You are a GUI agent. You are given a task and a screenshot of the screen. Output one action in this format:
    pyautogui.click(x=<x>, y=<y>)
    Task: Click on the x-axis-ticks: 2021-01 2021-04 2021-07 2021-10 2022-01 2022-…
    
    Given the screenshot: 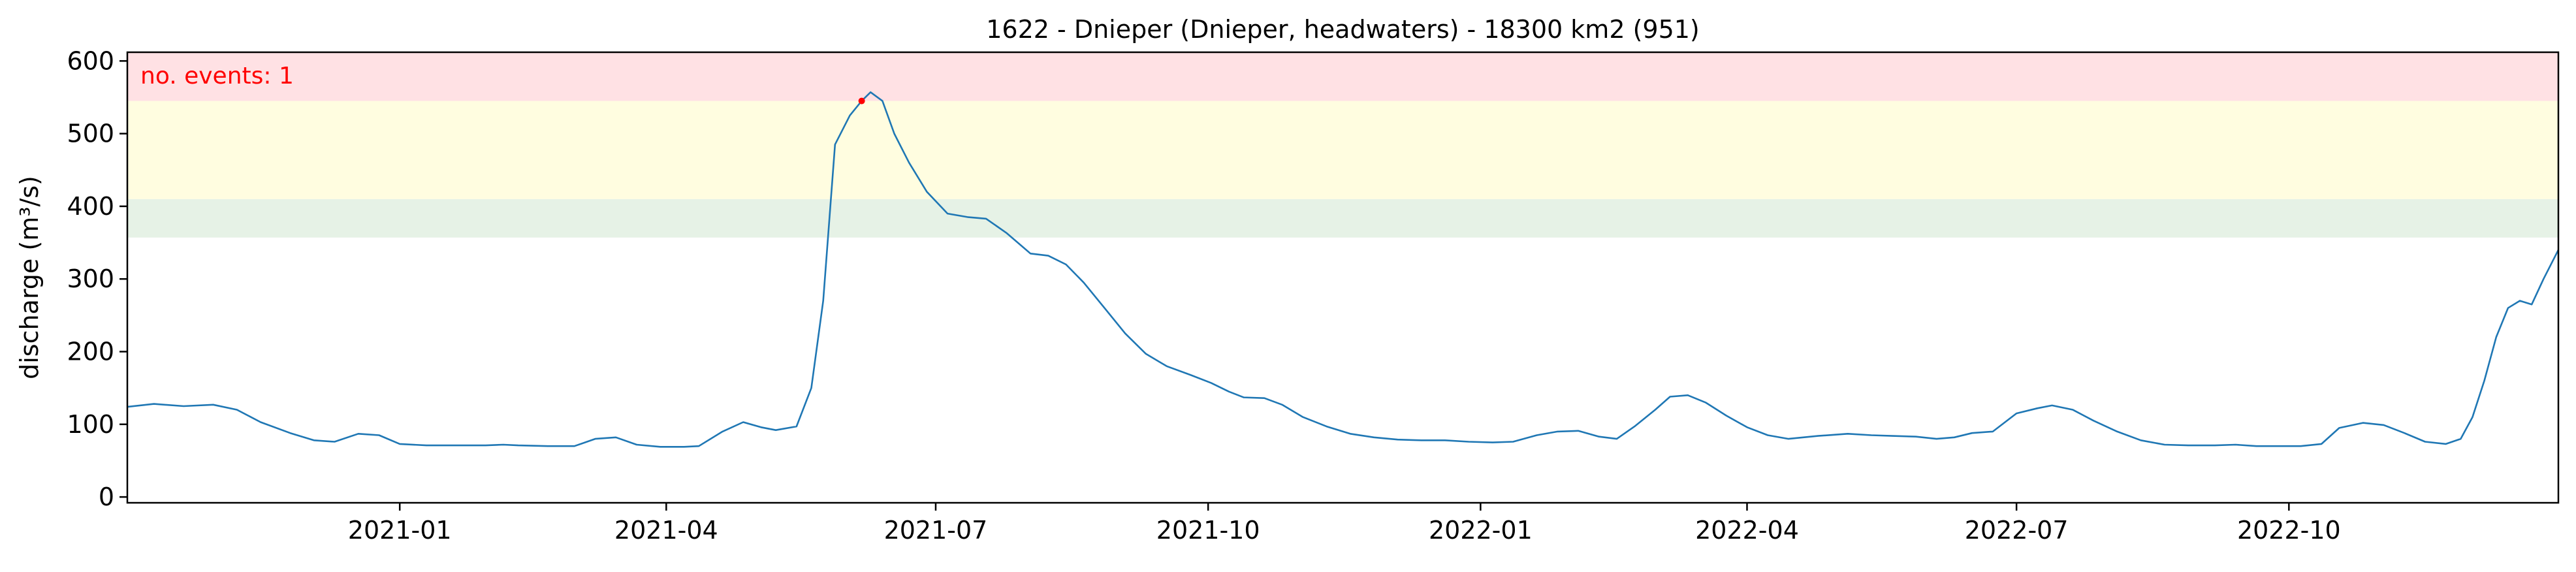 What is the action you would take?
    pyautogui.click(x=1345, y=524)
    